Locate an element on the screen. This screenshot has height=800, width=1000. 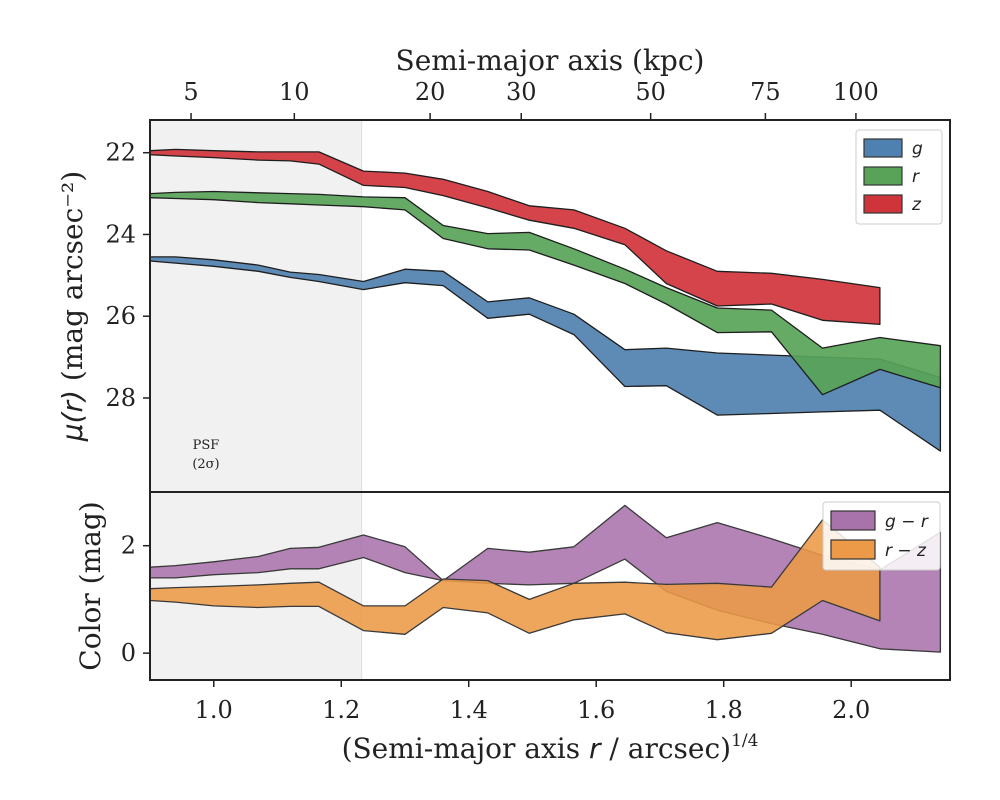
legend-swatch-gr is located at coordinates (853, 520).